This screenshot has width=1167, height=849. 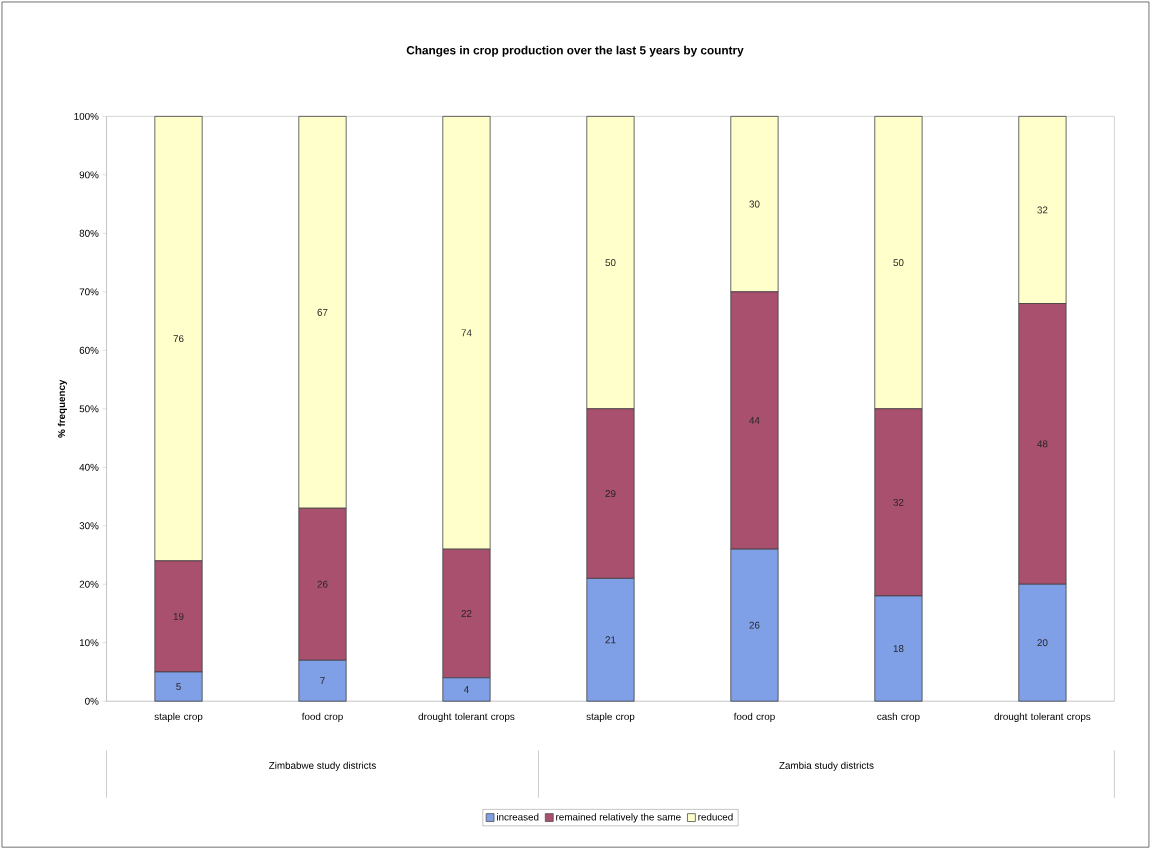 I want to click on data-label: 29, so click(x=610, y=493).